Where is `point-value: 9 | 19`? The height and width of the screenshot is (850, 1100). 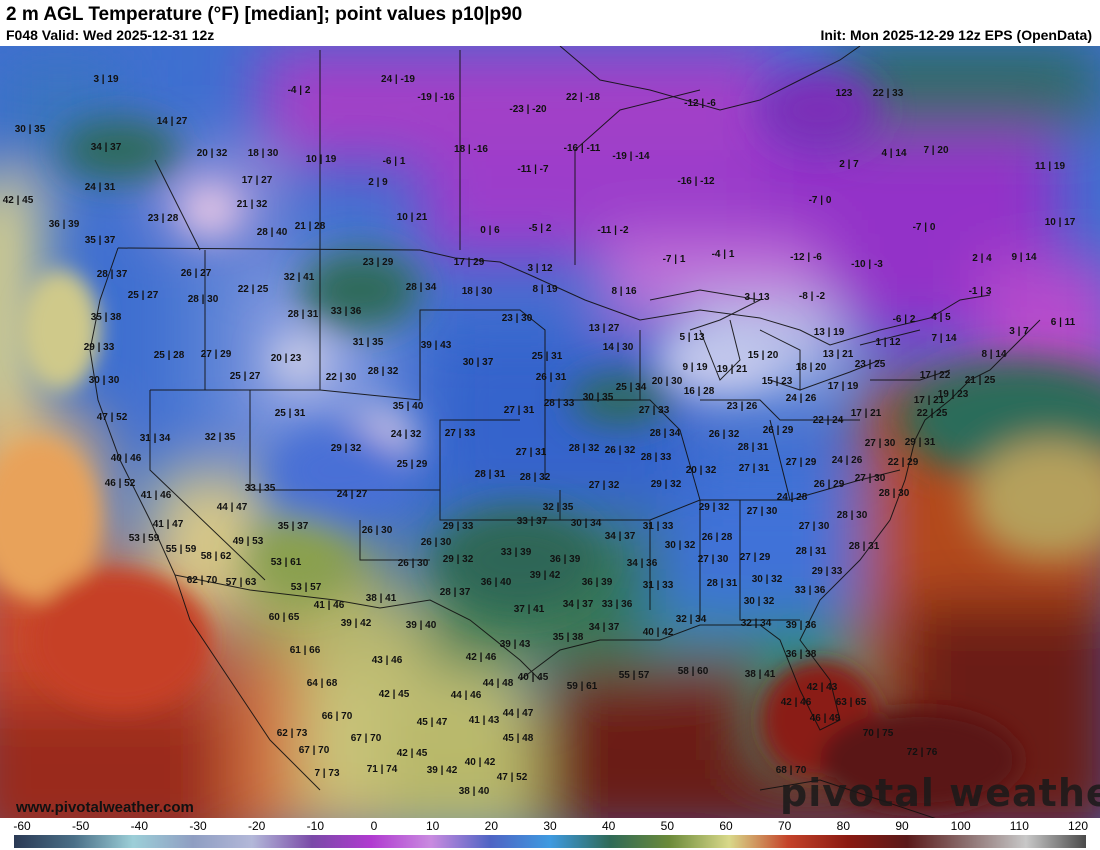
point-value: 9 | 19 is located at coordinates (694, 367).